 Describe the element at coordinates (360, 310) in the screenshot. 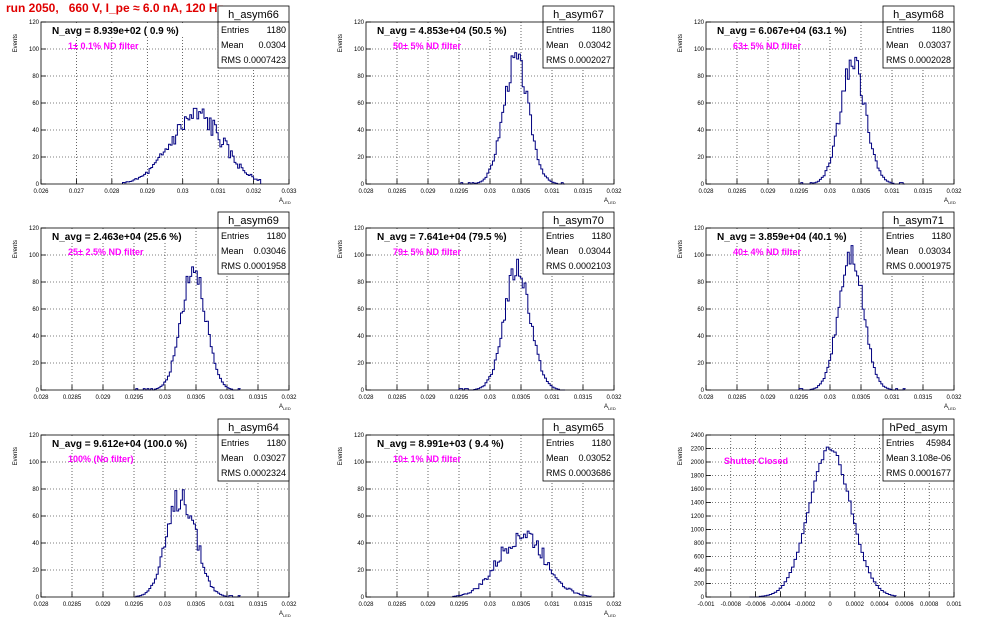

I see `y-tick-label: 60` at that location.